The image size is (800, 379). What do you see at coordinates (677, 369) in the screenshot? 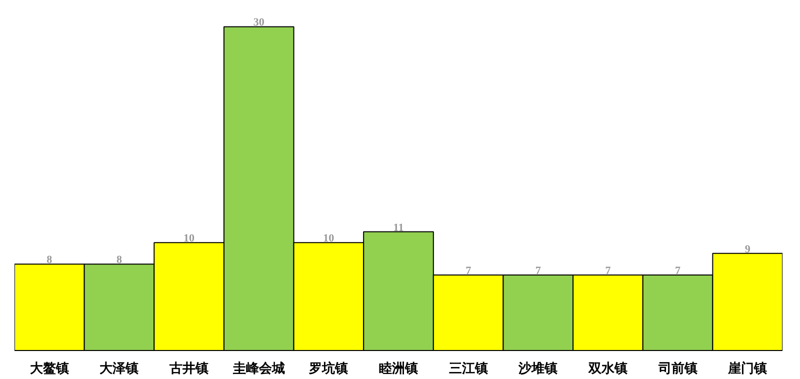
I see `x-tick-label: 司前镇` at bounding box center [677, 369].